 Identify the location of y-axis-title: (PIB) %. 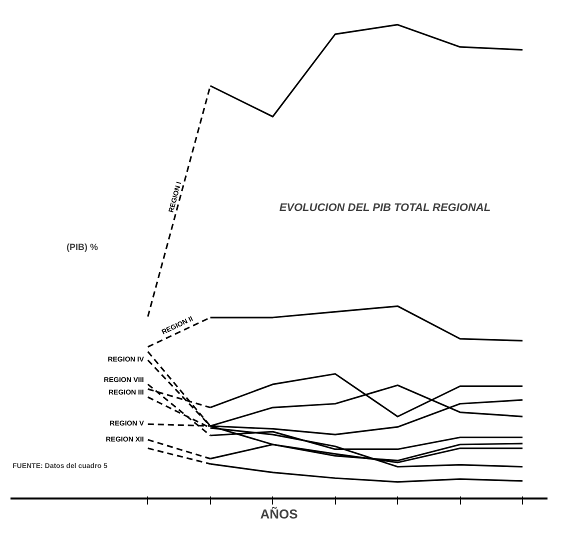
(82, 247).